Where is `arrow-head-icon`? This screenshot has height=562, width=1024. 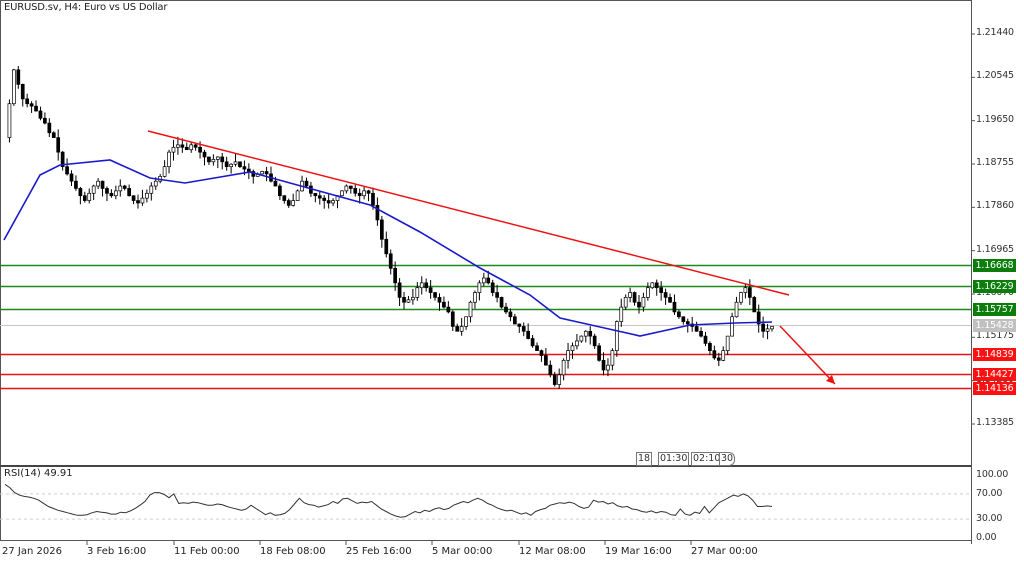
arrow-head-icon is located at coordinates (830, 379).